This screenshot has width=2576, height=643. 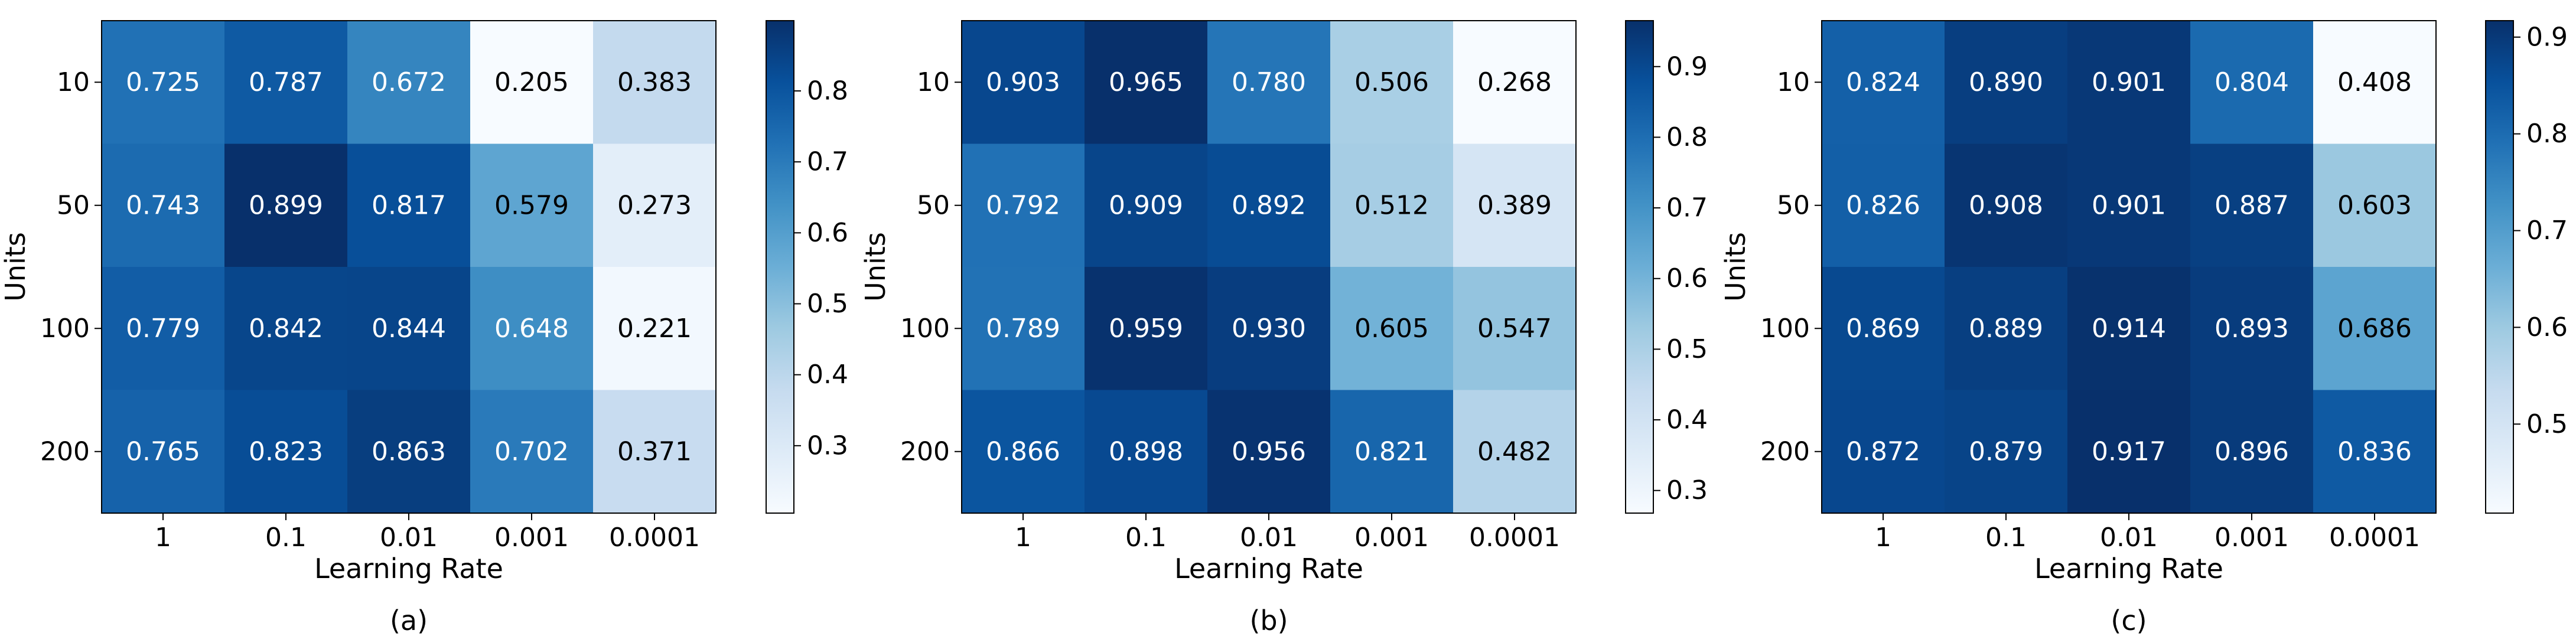 I want to click on cell-value-label: 0.903, so click(x=1023, y=82).